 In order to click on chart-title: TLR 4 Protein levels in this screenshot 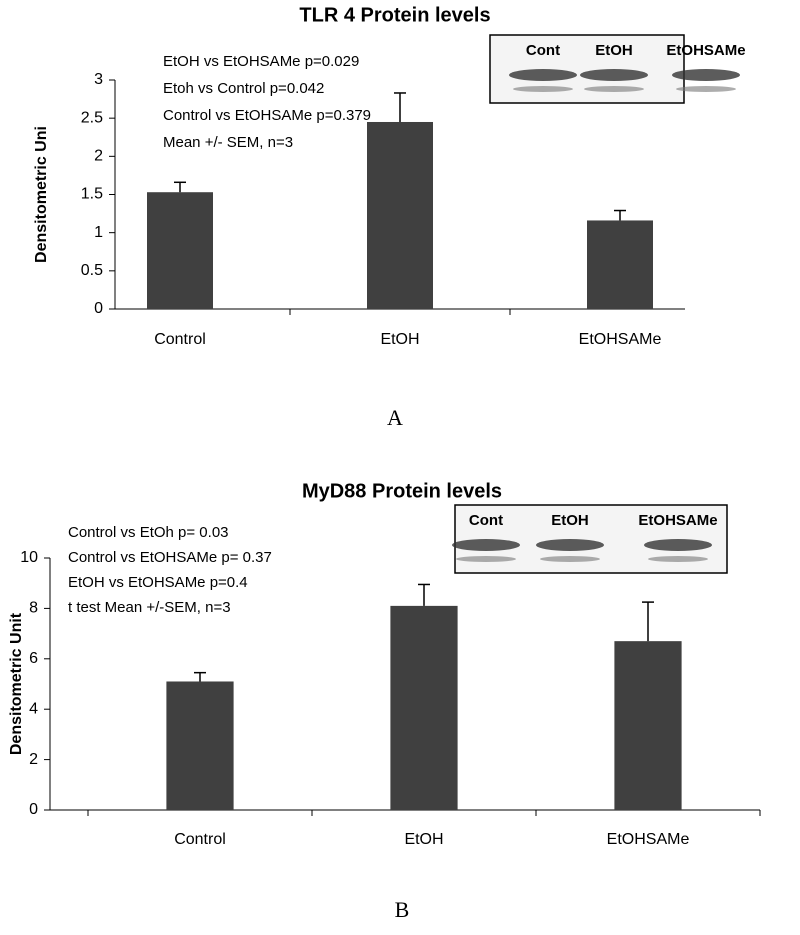, I will do `click(394, 15)`.